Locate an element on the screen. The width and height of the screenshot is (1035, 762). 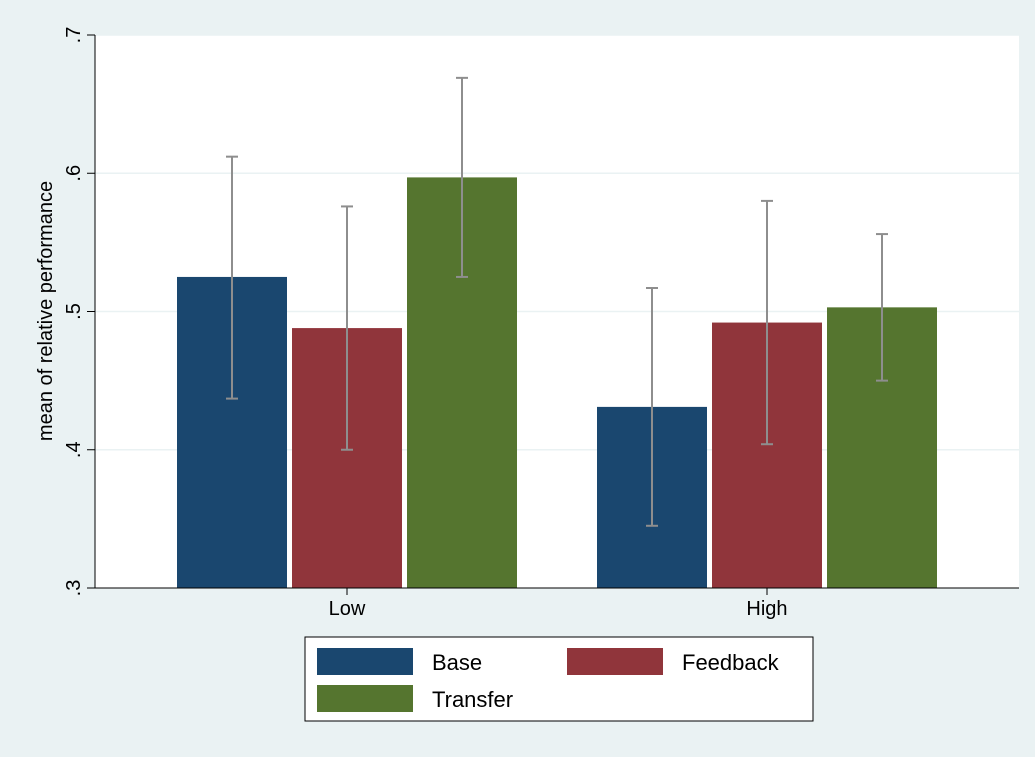
y-tick-label: .6 is located at coordinates (74, 173).